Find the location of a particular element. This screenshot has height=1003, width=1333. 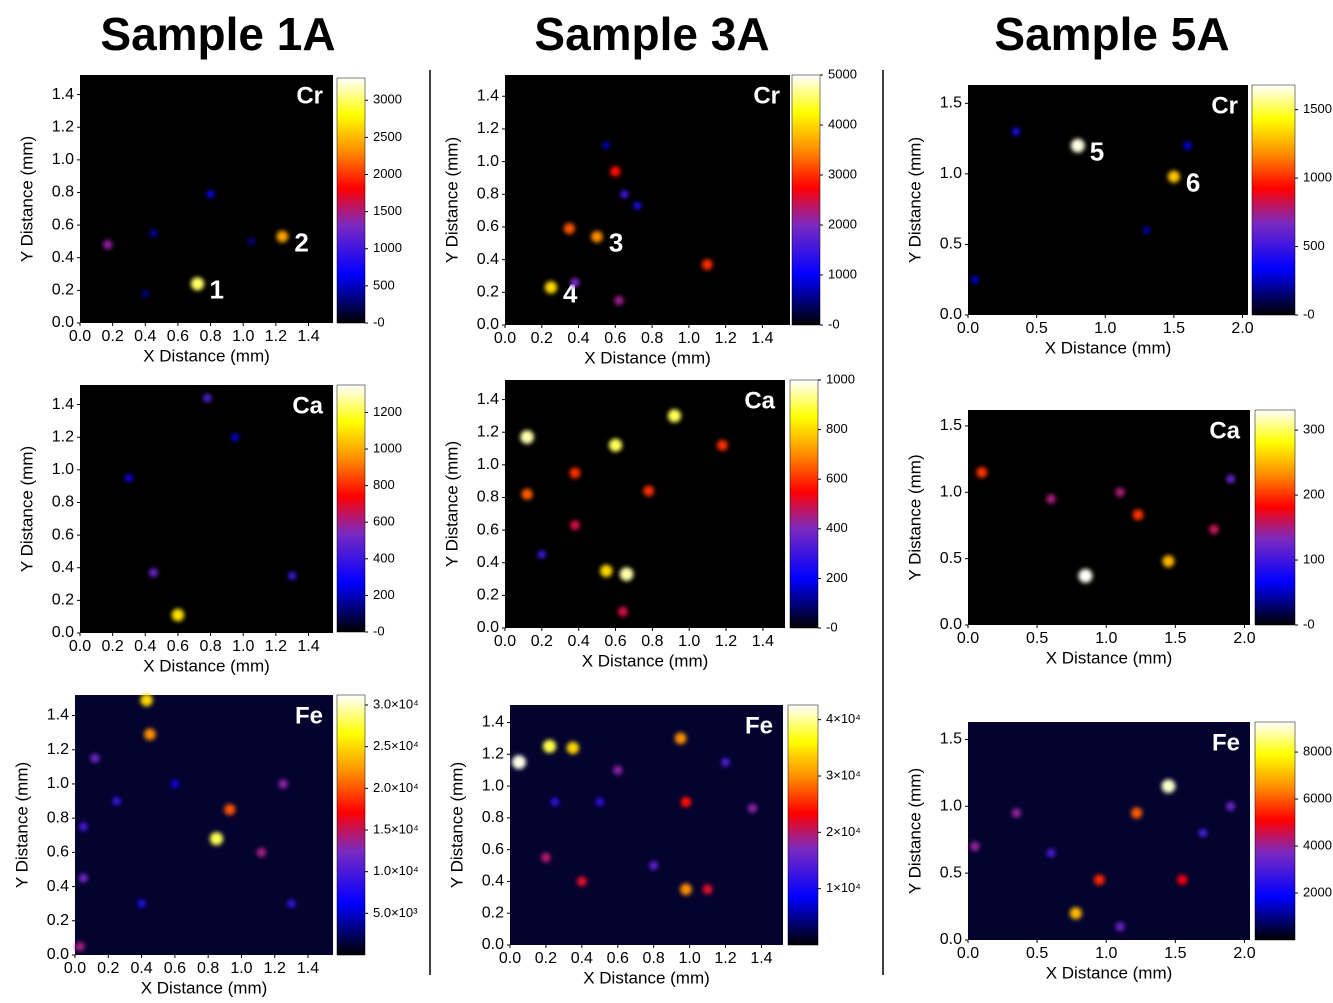

colorbar-tick-label: 1500 is located at coordinates (387, 210).